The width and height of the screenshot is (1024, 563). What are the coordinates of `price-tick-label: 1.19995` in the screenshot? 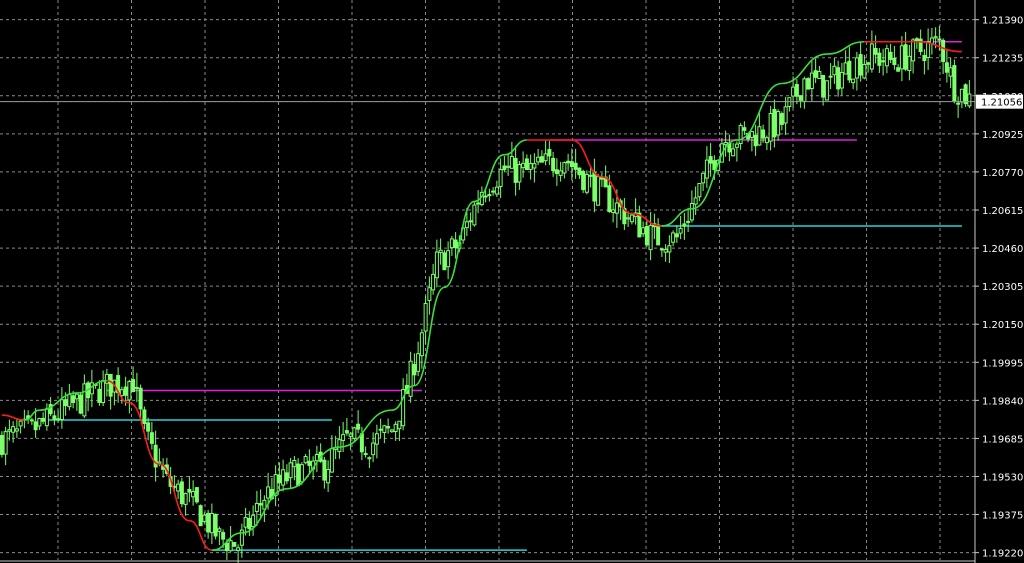 It's located at (1002, 363).